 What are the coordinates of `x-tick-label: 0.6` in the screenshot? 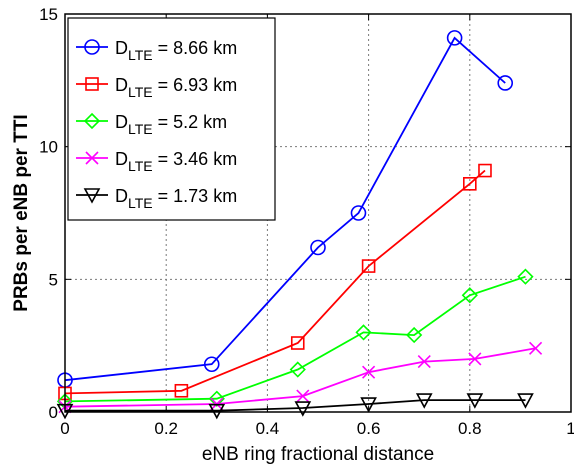 It's located at (369, 428).